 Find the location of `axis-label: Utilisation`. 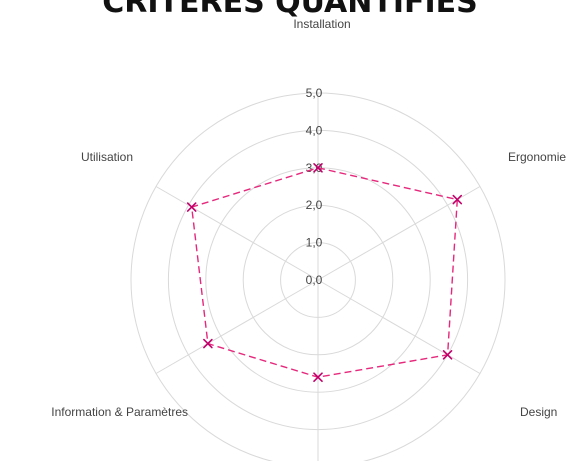

axis-label: Utilisation is located at coordinates (107, 157).